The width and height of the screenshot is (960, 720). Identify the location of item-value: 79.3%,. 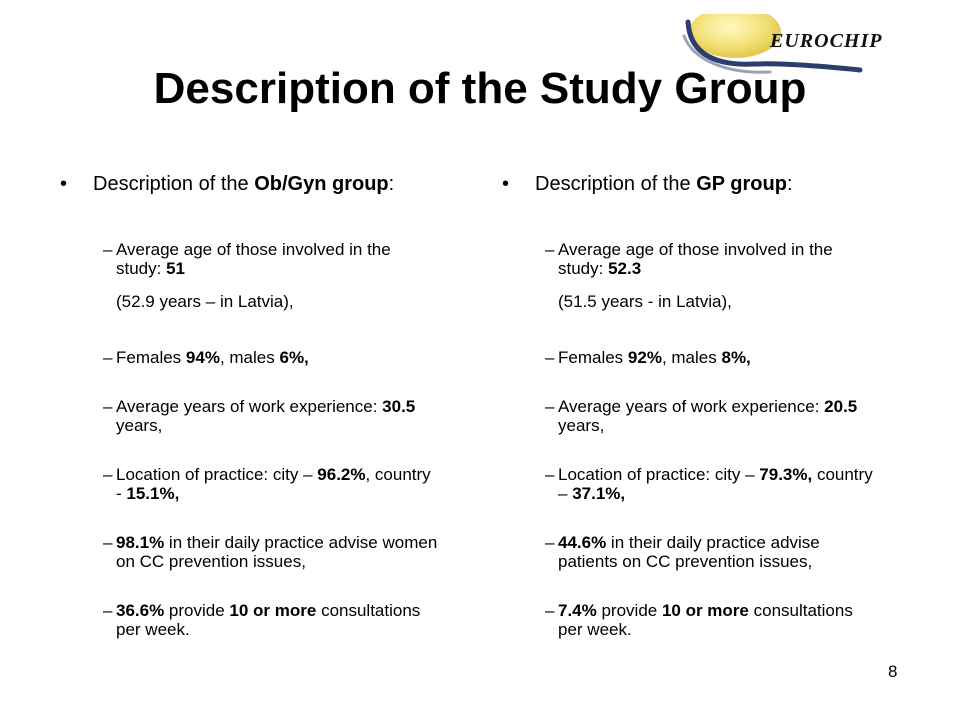
(786, 474).